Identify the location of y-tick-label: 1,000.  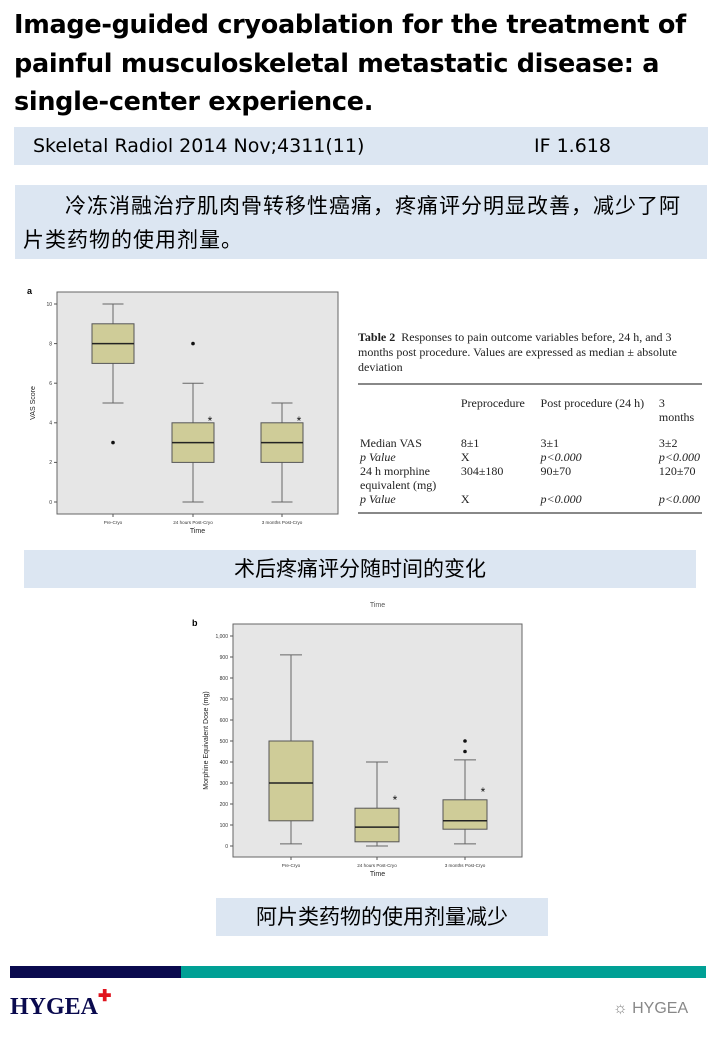
(221, 637).